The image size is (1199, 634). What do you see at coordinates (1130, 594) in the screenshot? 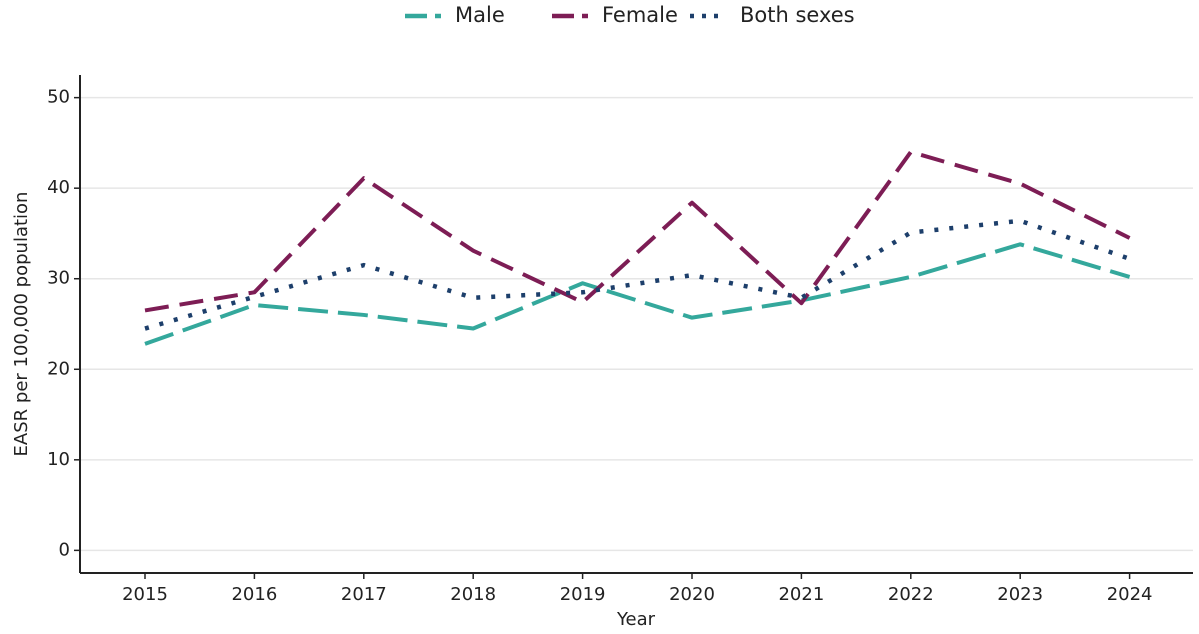
I see `x-tick-label: 2024` at bounding box center [1130, 594].